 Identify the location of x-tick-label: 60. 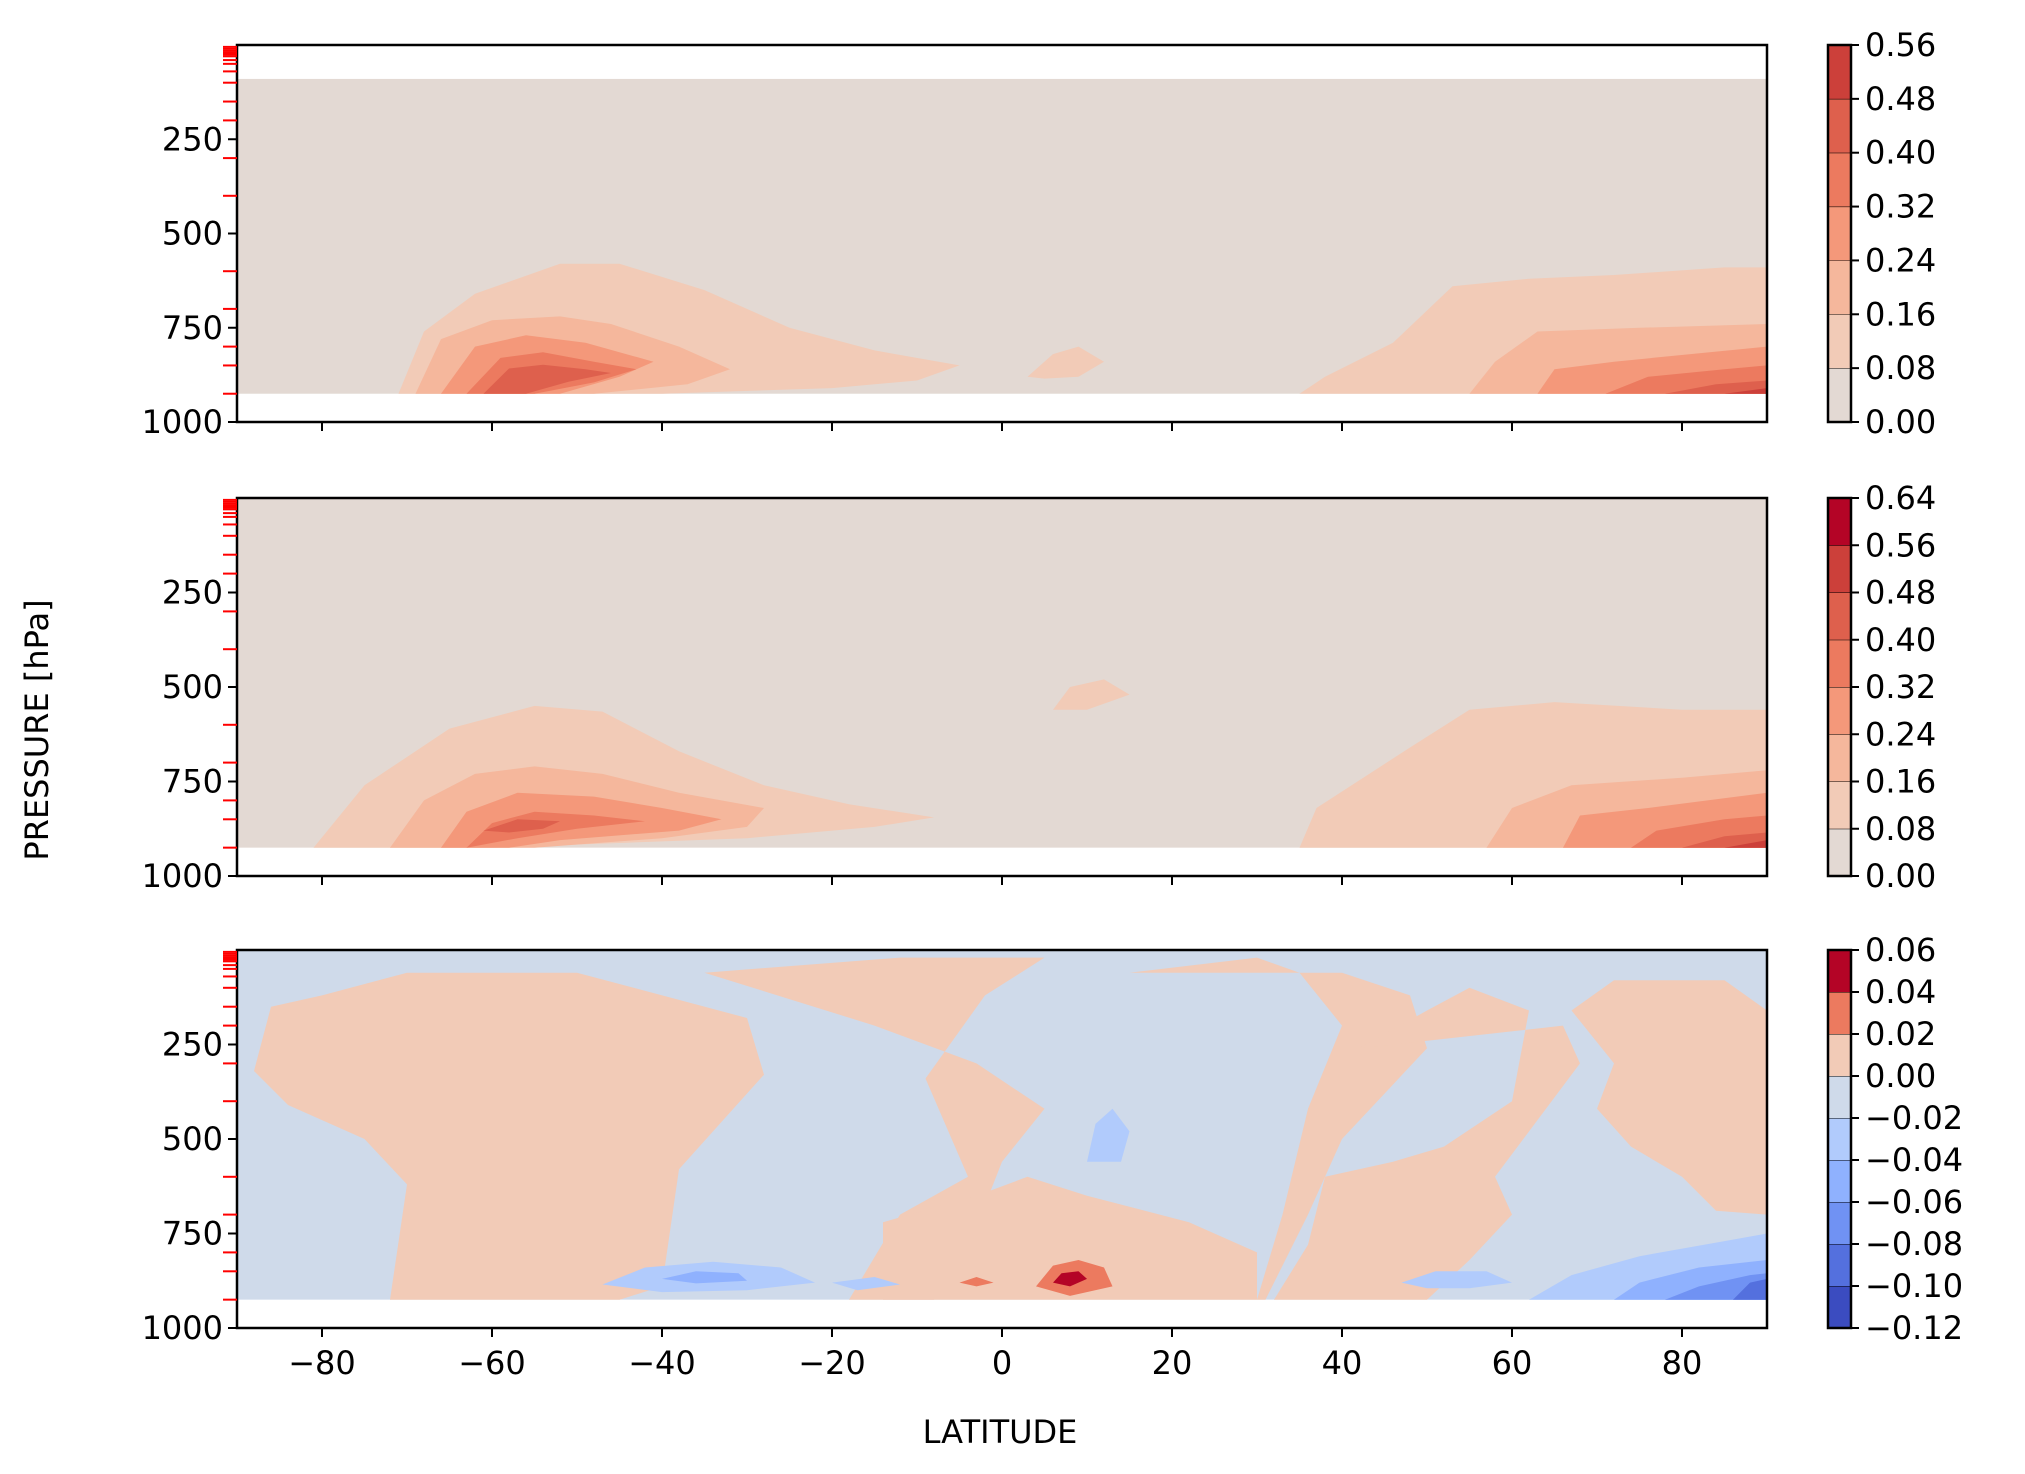
(1512, 1363).